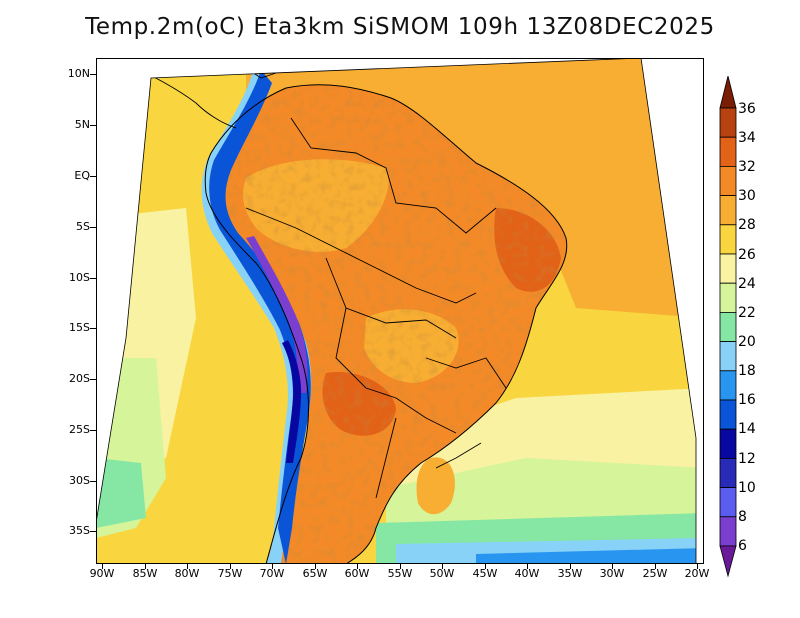  Describe the element at coordinates (747, 109) in the screenshot. I see `colorbar-label: 36` at that location.